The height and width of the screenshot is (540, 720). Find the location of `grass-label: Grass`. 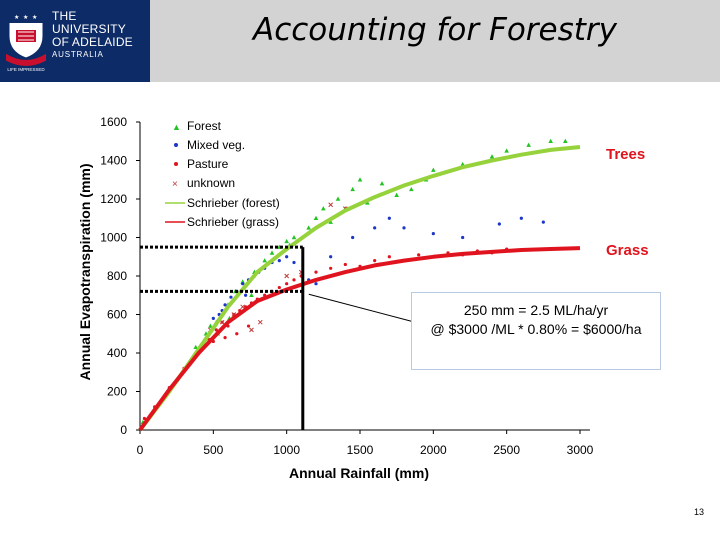

grass-label: Grass is located at coordinates (627, 250).